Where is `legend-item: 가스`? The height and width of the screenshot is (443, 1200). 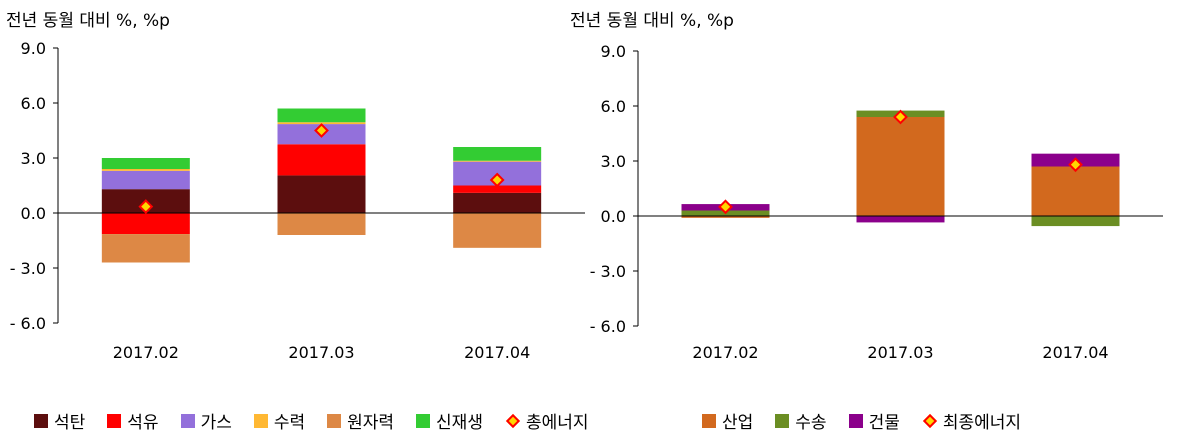
legend-item: 가스 is located at coordinates (206, 420).